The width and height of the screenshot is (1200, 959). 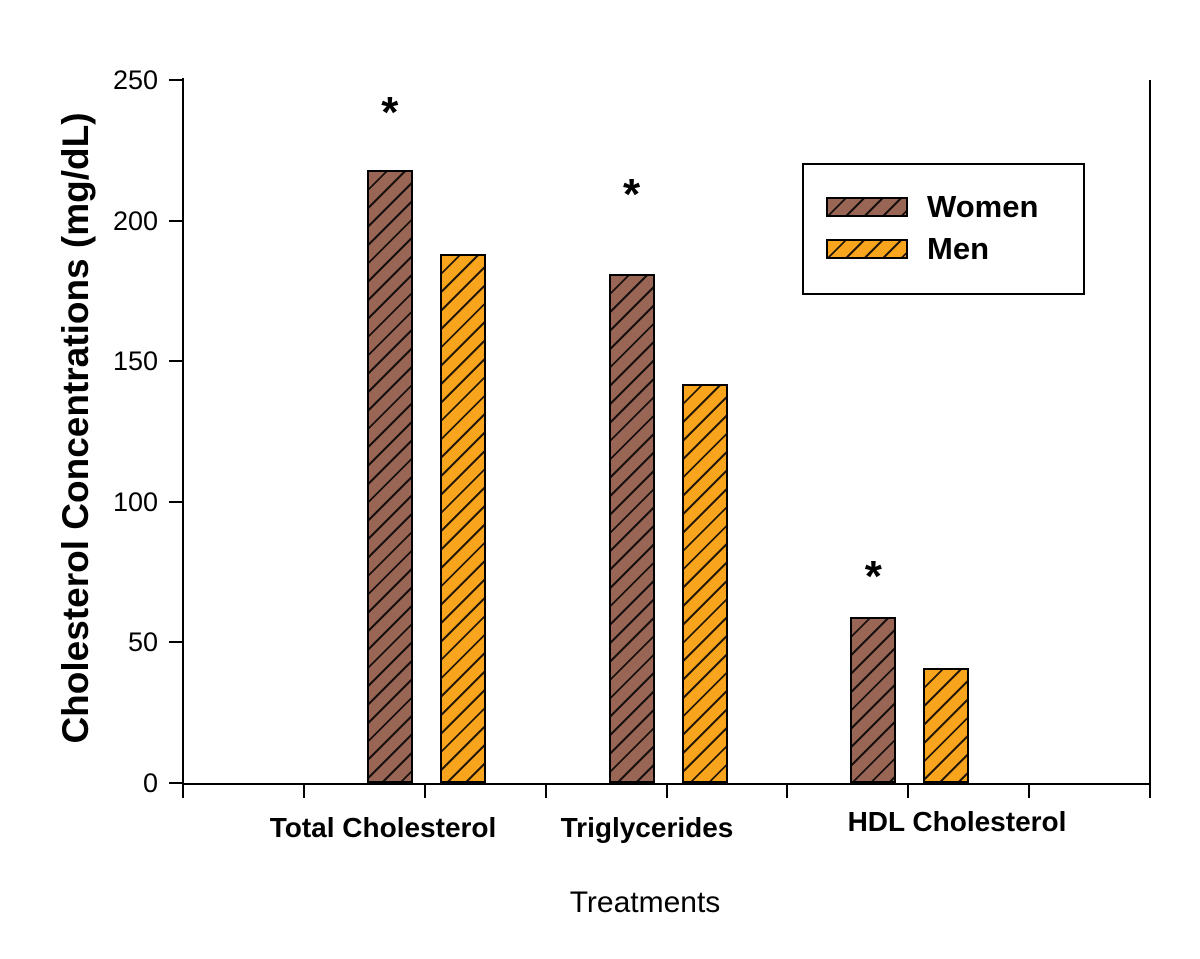 I want to click on legend: Women Men, so click(x=943, y=229).